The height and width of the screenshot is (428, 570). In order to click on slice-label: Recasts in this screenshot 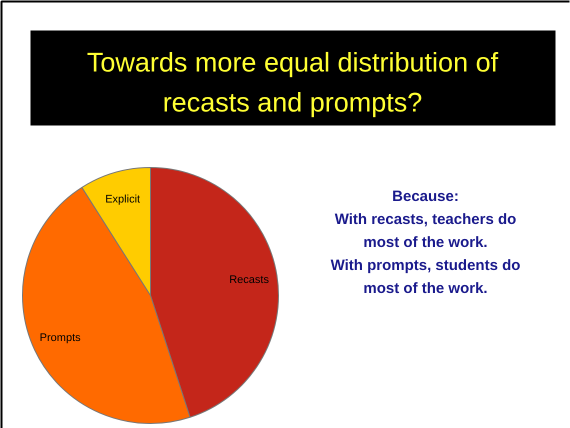, I will do `click(249, 280)`.